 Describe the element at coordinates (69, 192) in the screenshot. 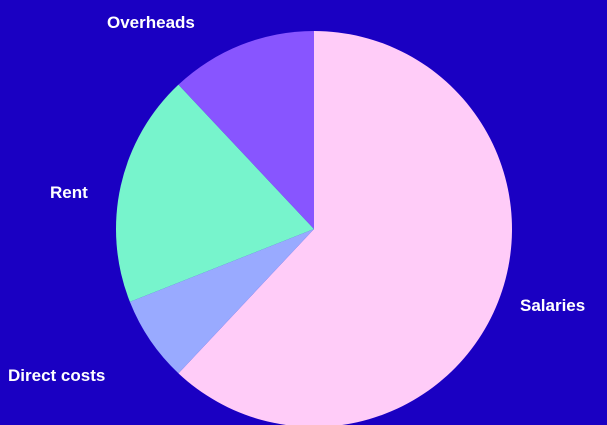

I see `pie-label-rent: Rent` at that location.